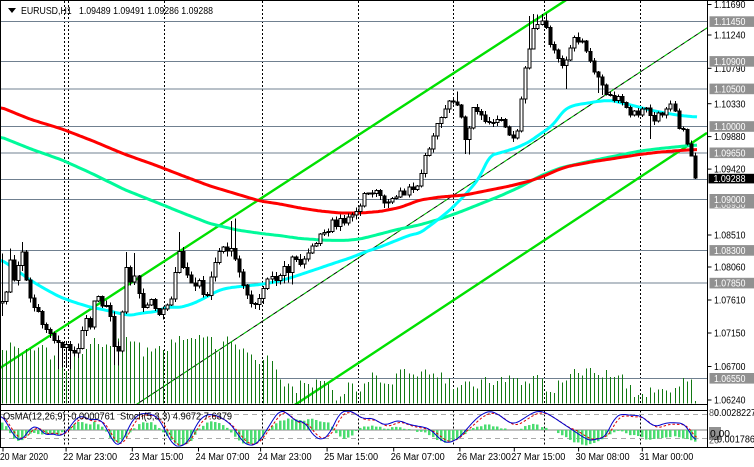 This screenshot has height=467, width=754. Describe the element at coordinates (730, 22) in the screenshot. I see `svg-text: 1.11450` at that location.